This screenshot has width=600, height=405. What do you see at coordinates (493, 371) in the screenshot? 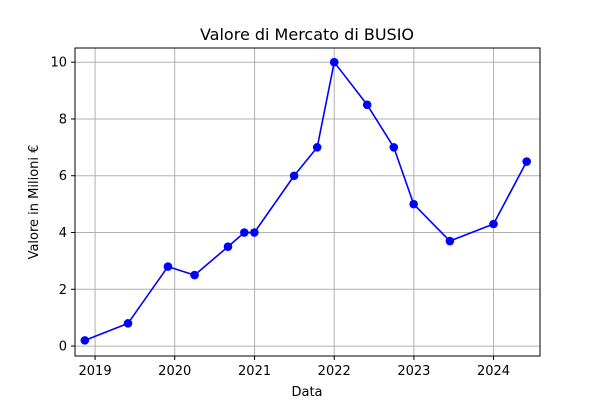
I see `x-tick-label: 2024` at bounding box center [493, 371].